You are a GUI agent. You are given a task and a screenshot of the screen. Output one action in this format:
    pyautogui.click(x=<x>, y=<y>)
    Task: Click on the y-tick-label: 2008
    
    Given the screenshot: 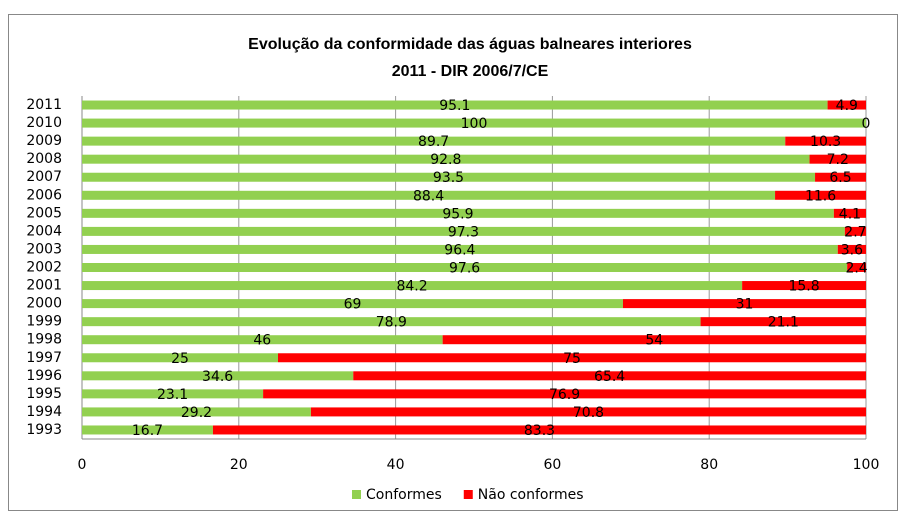 What is the action you would take?
    pyautogui.click(x=44, y=159)
    